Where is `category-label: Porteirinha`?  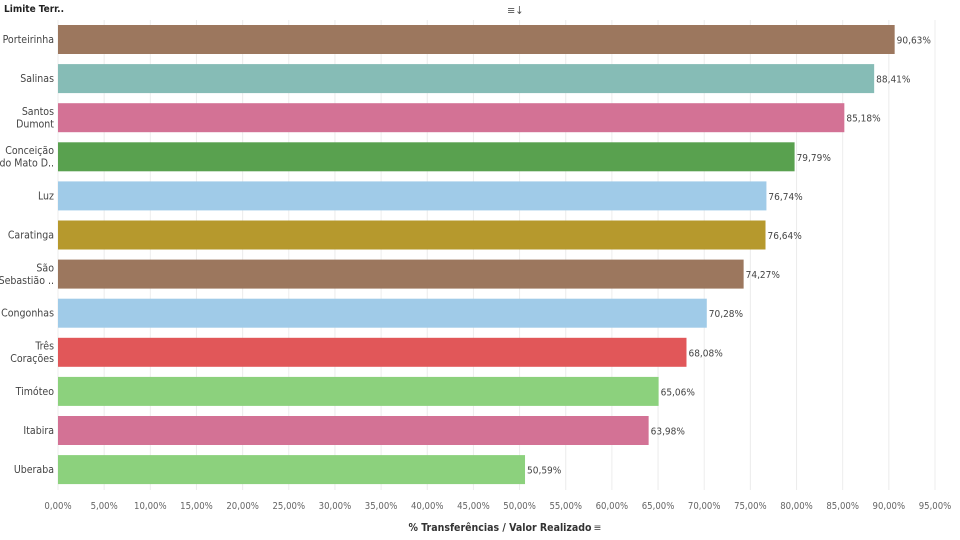
category-label: Porteirinha is located at coordinates (28, 40).